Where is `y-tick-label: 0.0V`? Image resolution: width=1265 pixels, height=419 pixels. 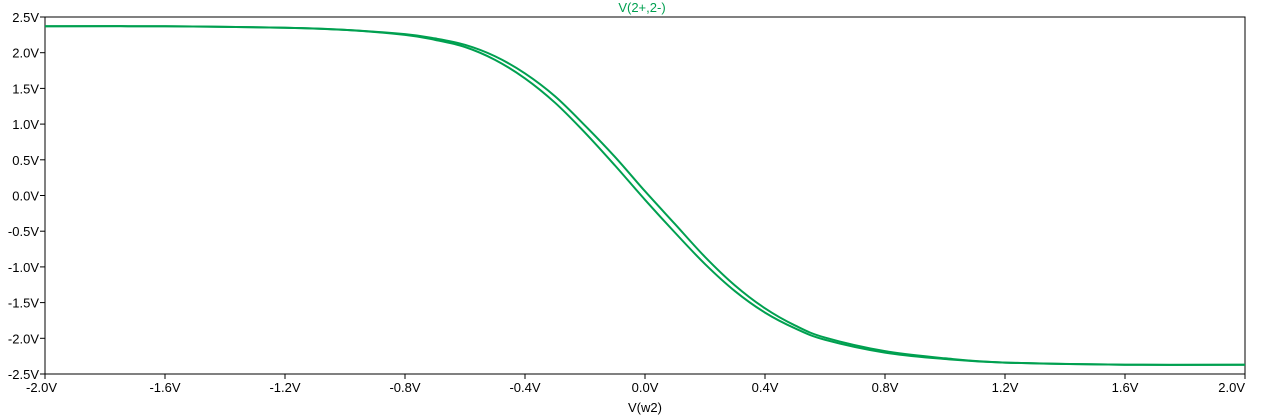 y-tick-label: 0.0V is located at coordinates (25, 196).